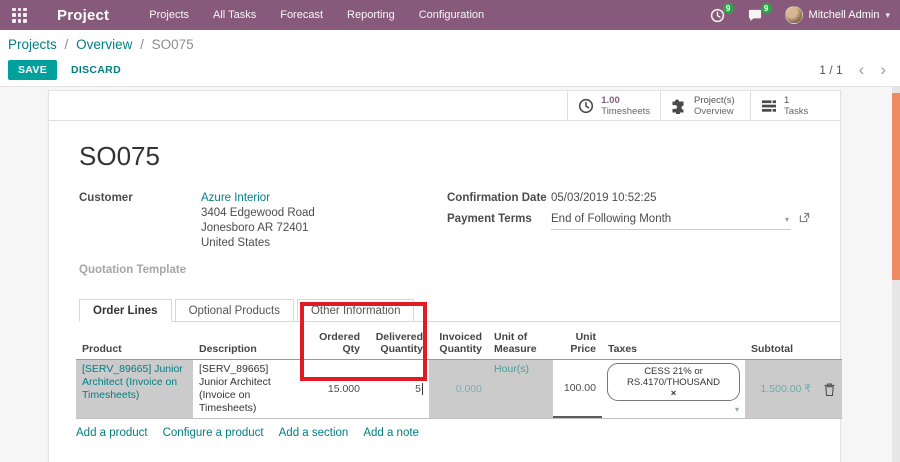 The height and width of the screenshot is (462, 900). I want to click on taxes-cell: CESS 21% or RS.4170/THOUSAND × ▾, so click(673, 389).